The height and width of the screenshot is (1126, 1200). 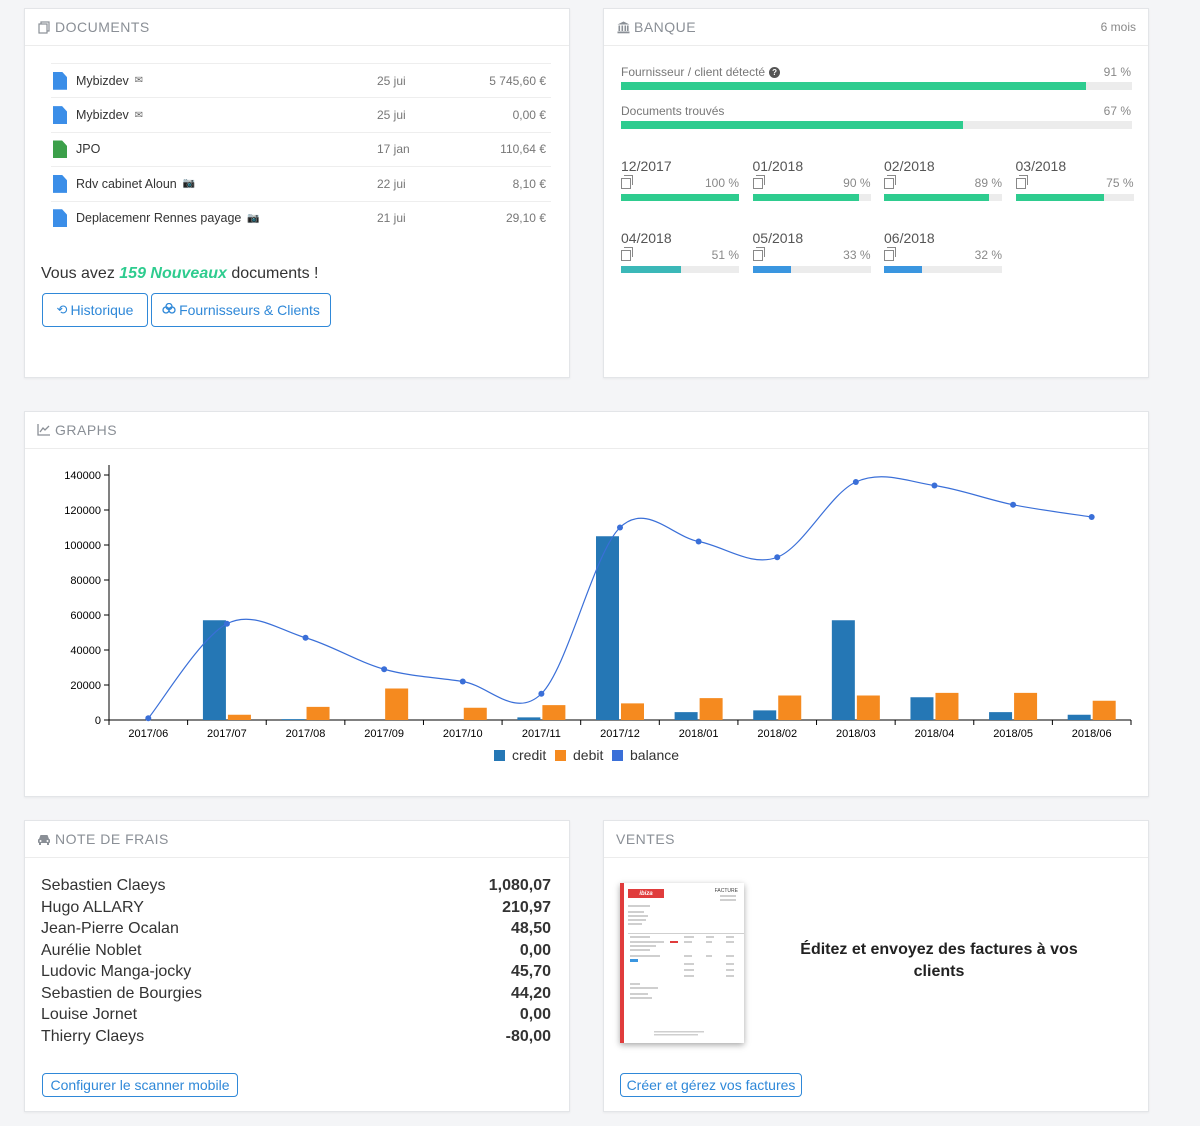 I want to click on expense-row: Sebastien de Bourgies 44,20, so click(x=296, y=994).